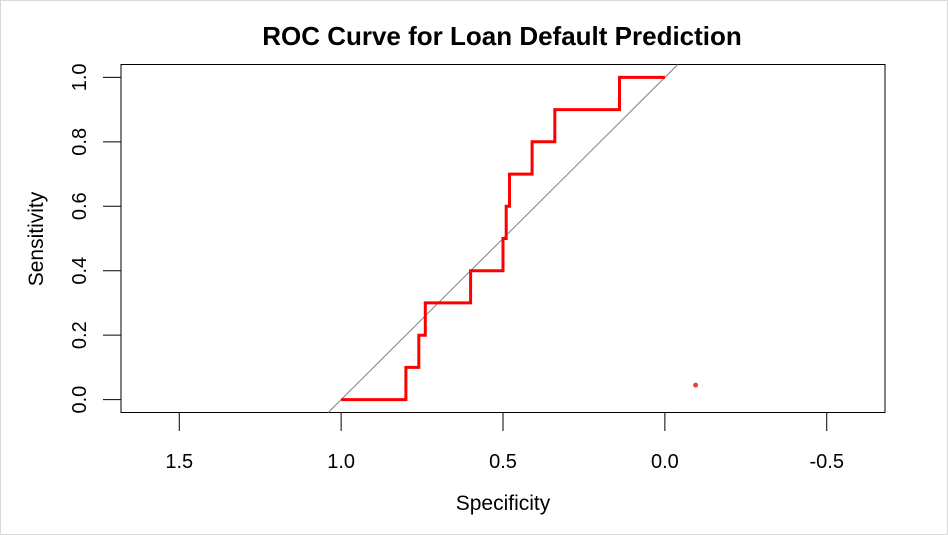 This screenshot has width=948, height=535. I want to click on chart-title: ROC Curve for Loan Default Prediction, so click(502, 36).